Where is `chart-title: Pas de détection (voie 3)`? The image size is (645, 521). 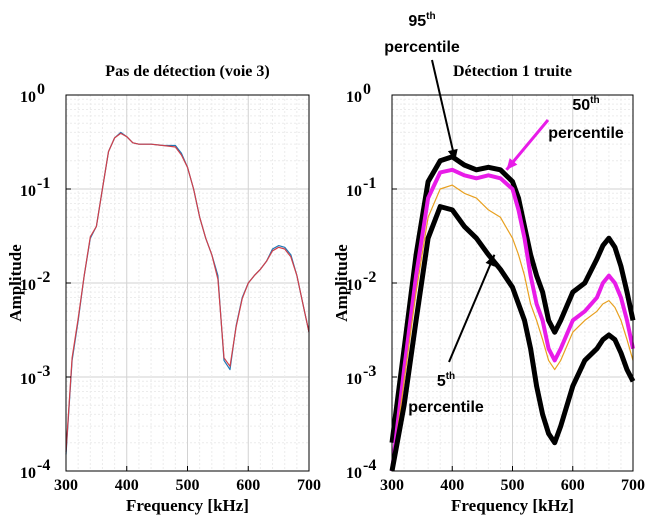
chart-title: Pas de détection (voie 3) is located at coordinates (187, 71).